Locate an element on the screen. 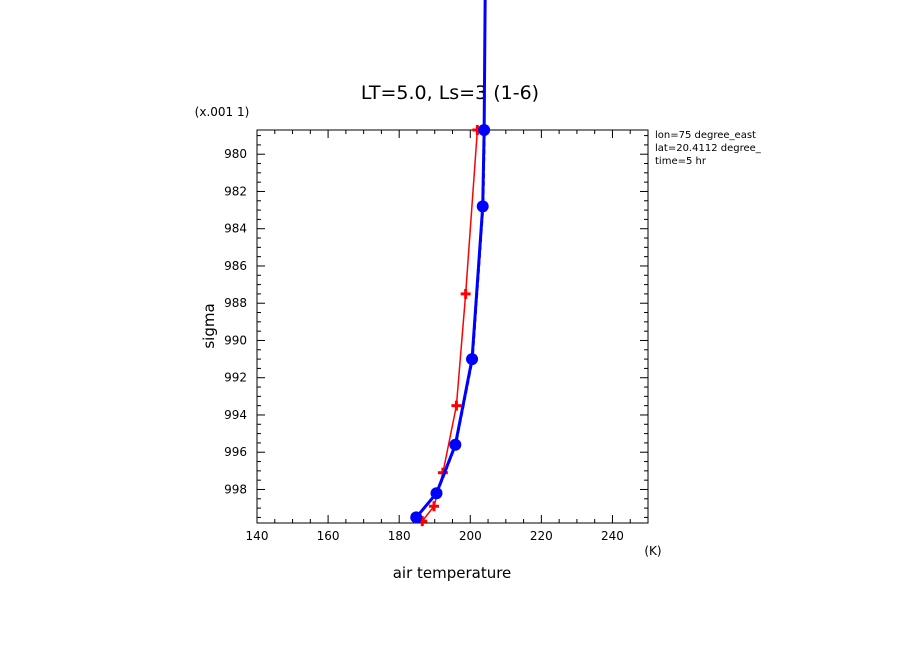 This screenshot has width=904, height=654. y-tick-label: 984 is located at coordinates (235, 229).